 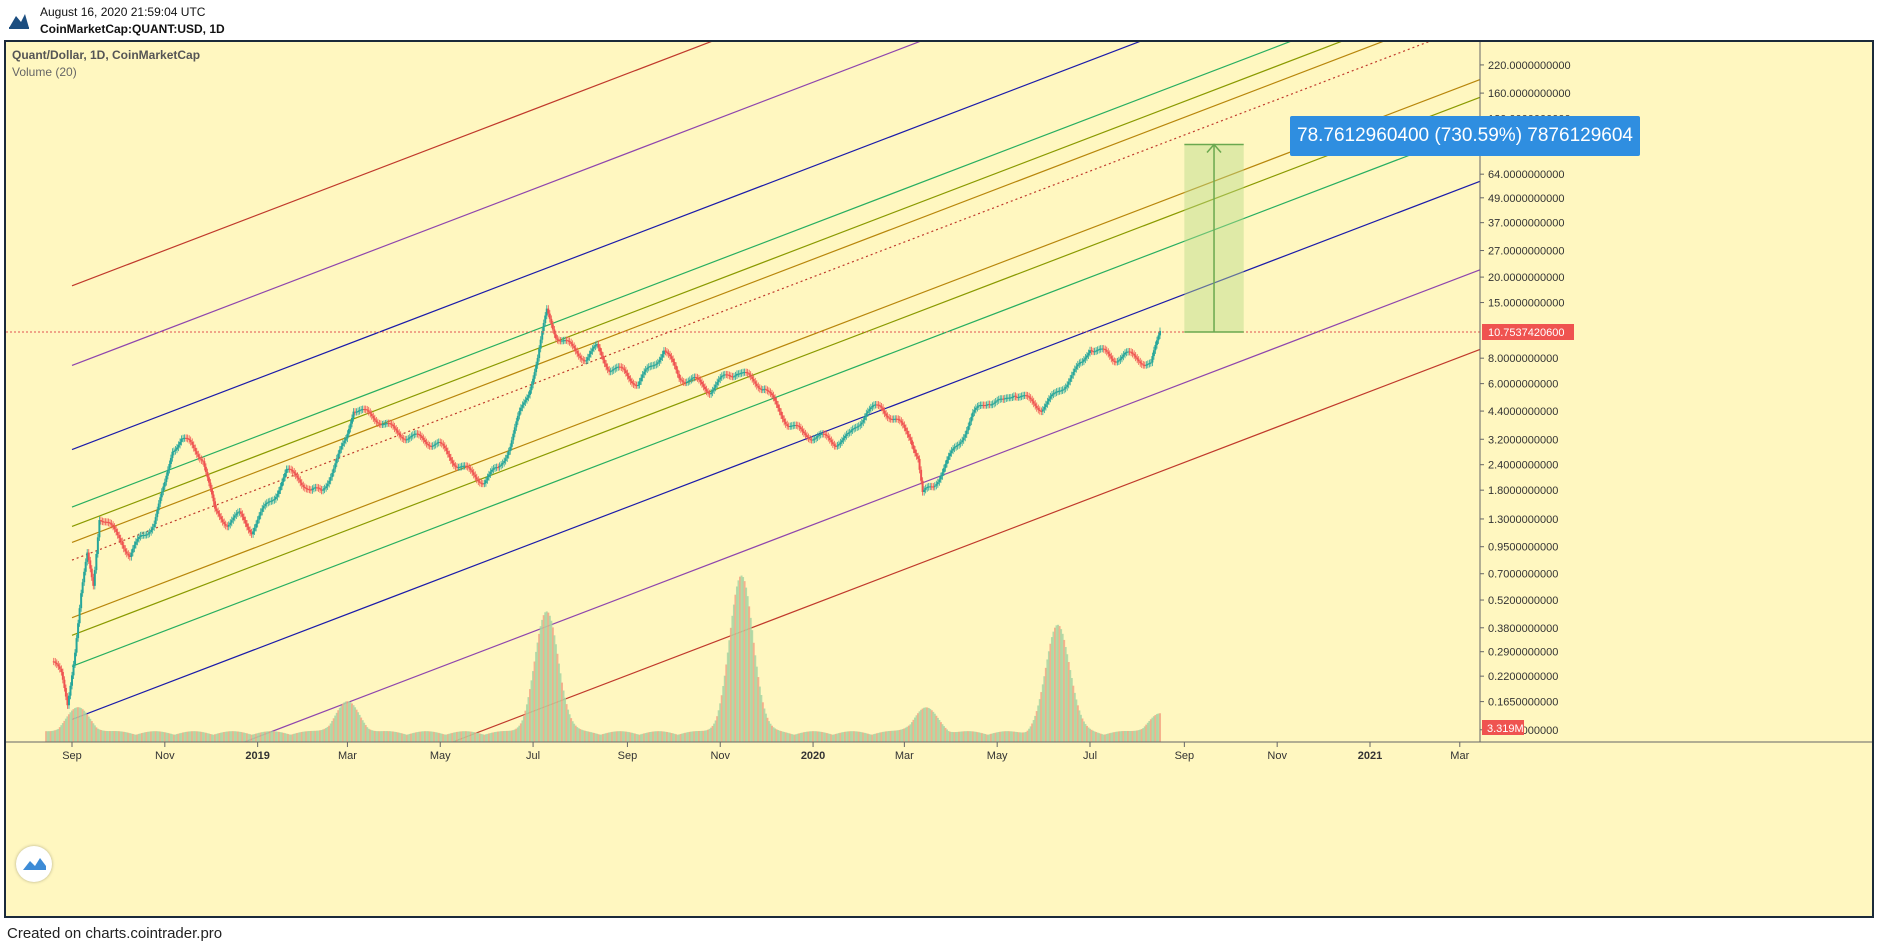 What do you see at coordinates (132, 29) in the screenshot?
I see `symbol-label: CoinMarketCap:QUANT:USD, 1D` at bounding box center [132, 29].